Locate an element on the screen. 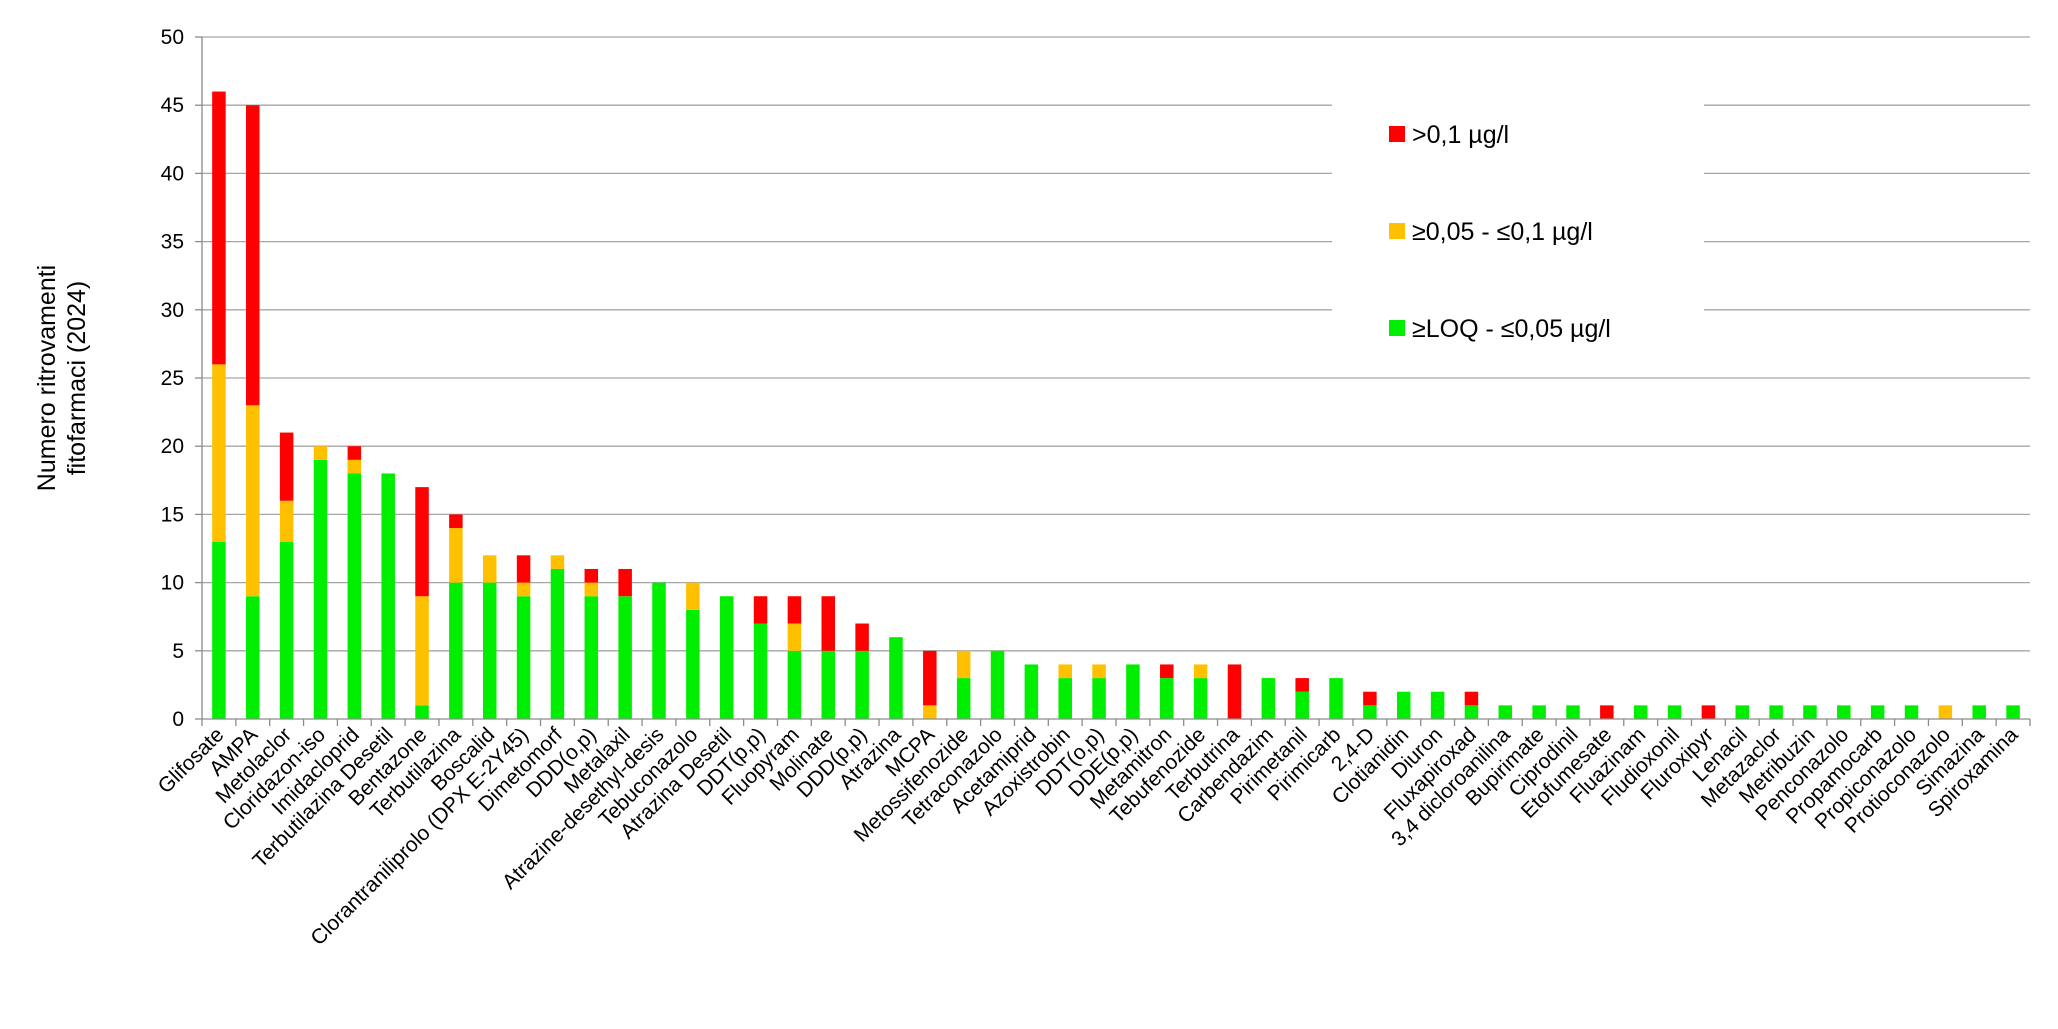 This screenshot has height=1029, width=2058. y-tick-label: 15 is located at coordinates (172, 514).